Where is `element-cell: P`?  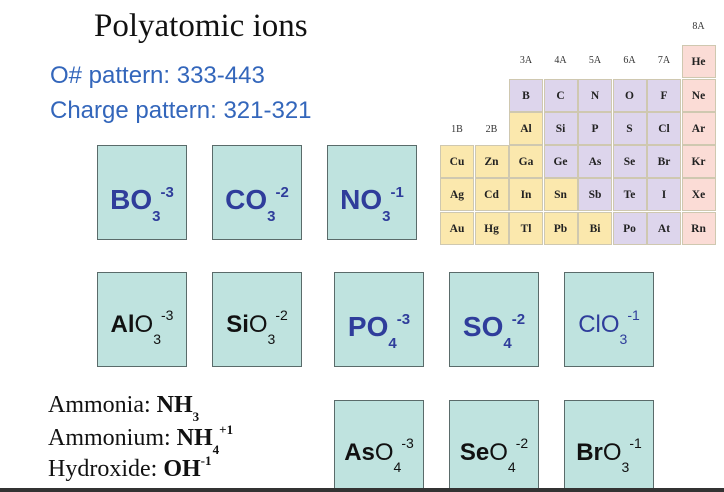 element-cell: P is located at coordinates (595, 128).